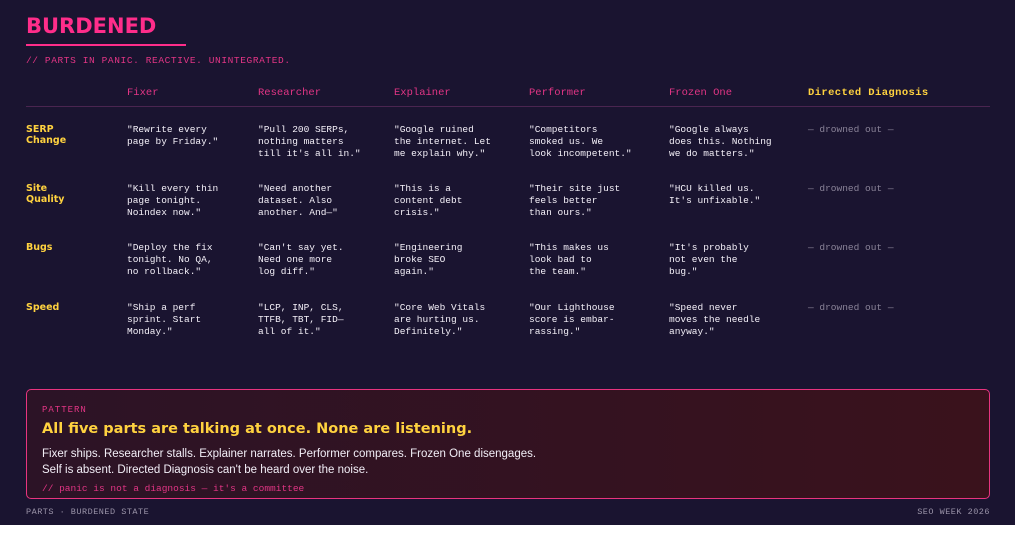 The width and height of the screenshot is (1024, 533). I want to click on cell-line: "Need another, so click(295, 188).